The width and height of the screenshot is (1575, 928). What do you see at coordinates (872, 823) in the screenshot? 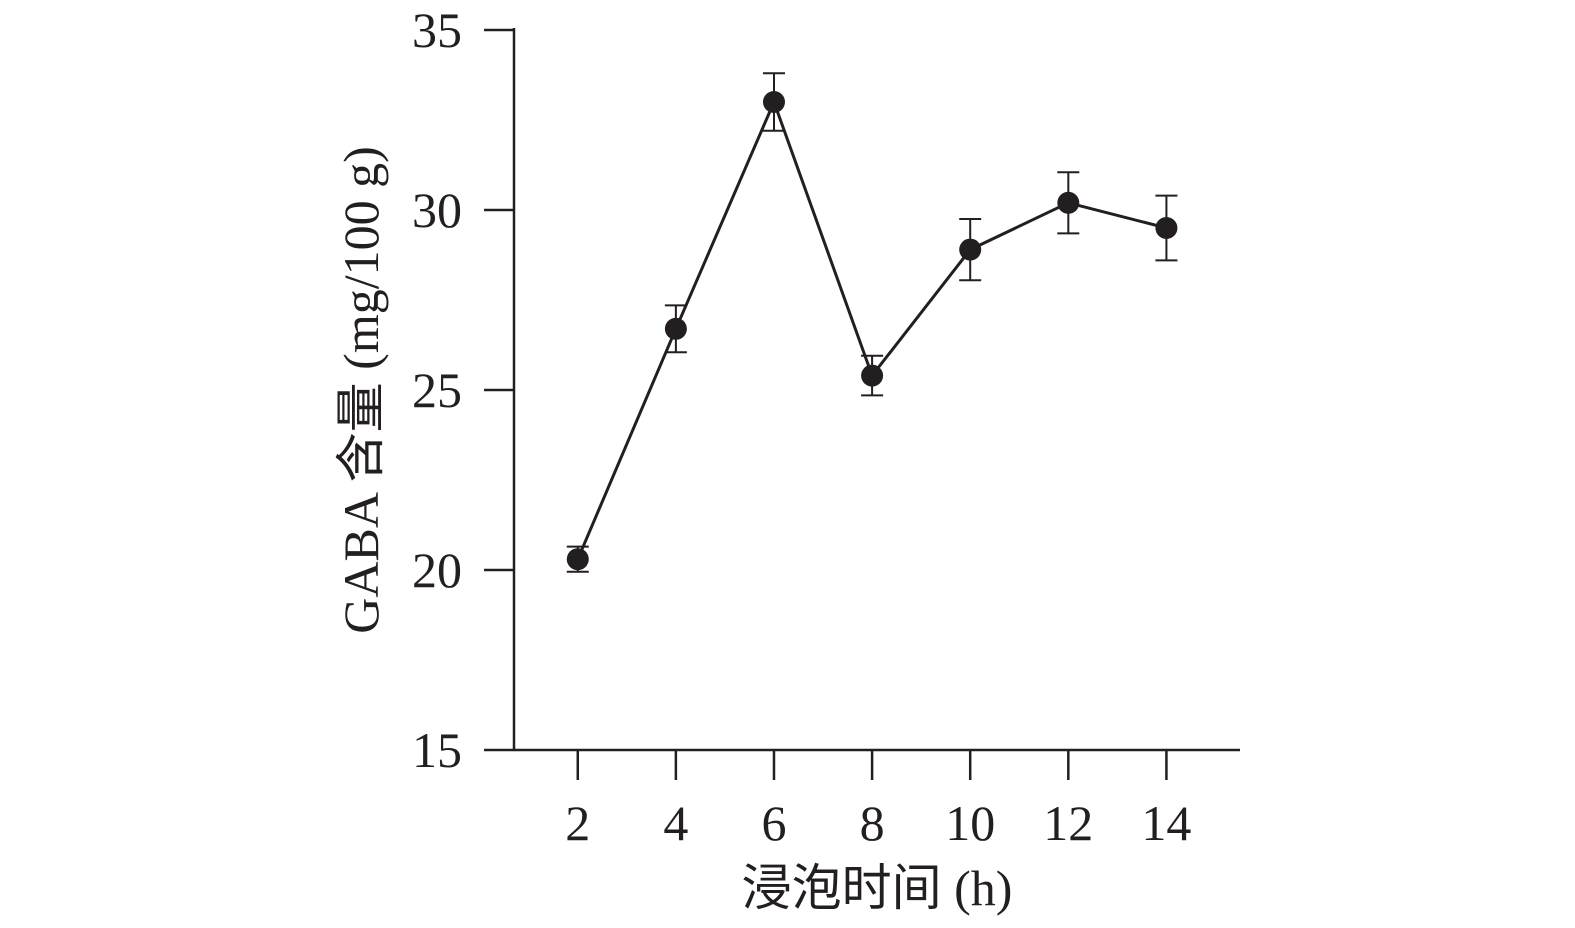
I see `x-tick-label: 8` at bounding box center [872, 823].